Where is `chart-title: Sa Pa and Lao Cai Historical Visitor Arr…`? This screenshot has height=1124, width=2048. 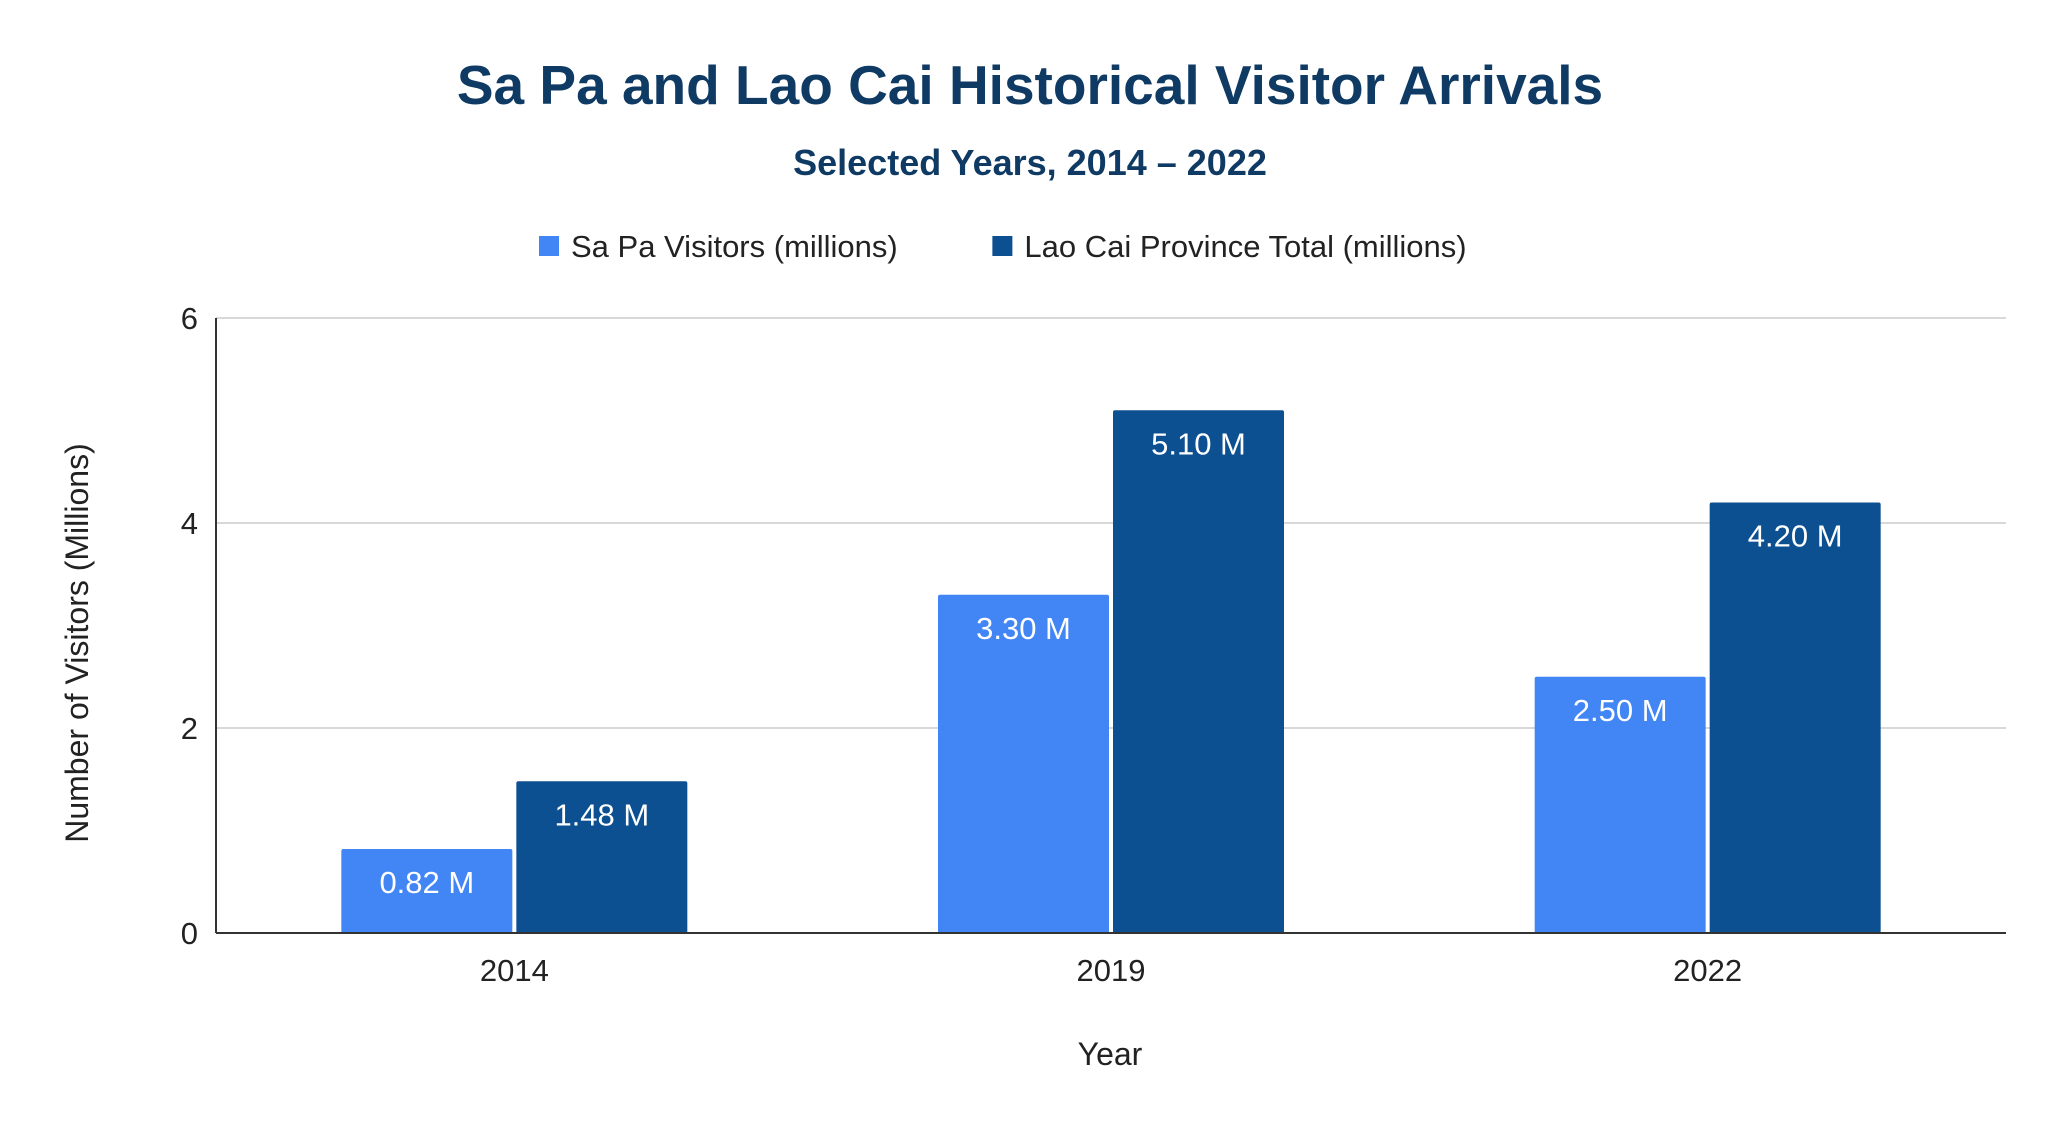
chart-title: Sa Pa and Lao Cai Historical Visitor Arr… is located at coordinates (1030, 85).